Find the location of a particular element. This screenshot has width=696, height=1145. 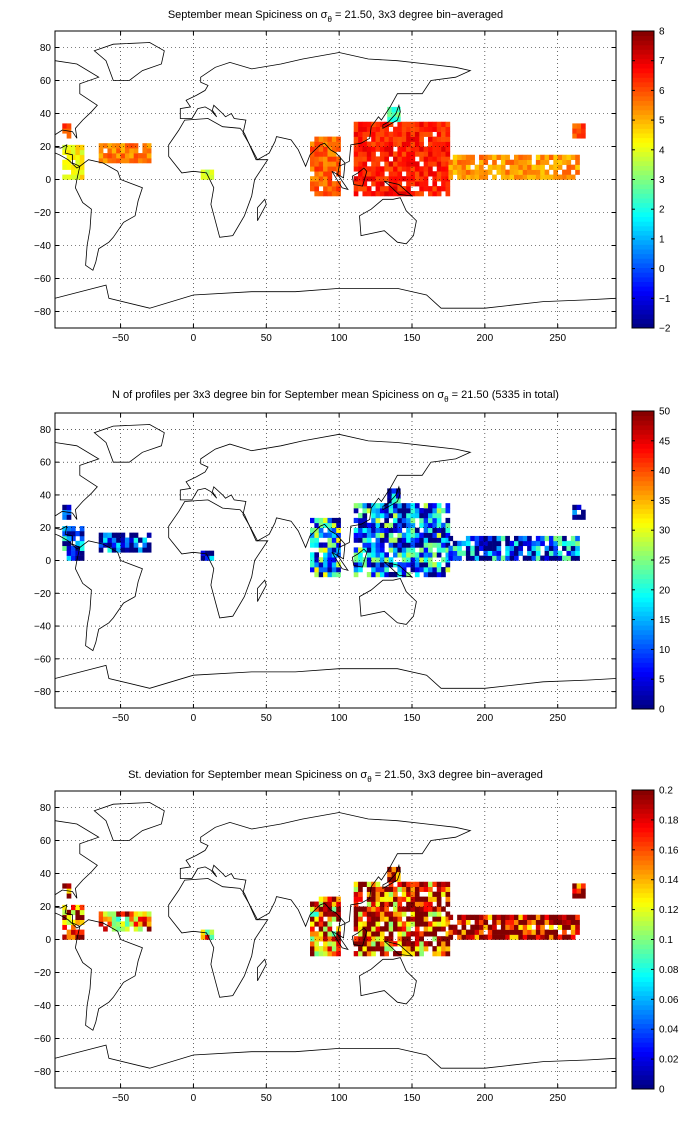

coastline is located at coordinates (359, 177).